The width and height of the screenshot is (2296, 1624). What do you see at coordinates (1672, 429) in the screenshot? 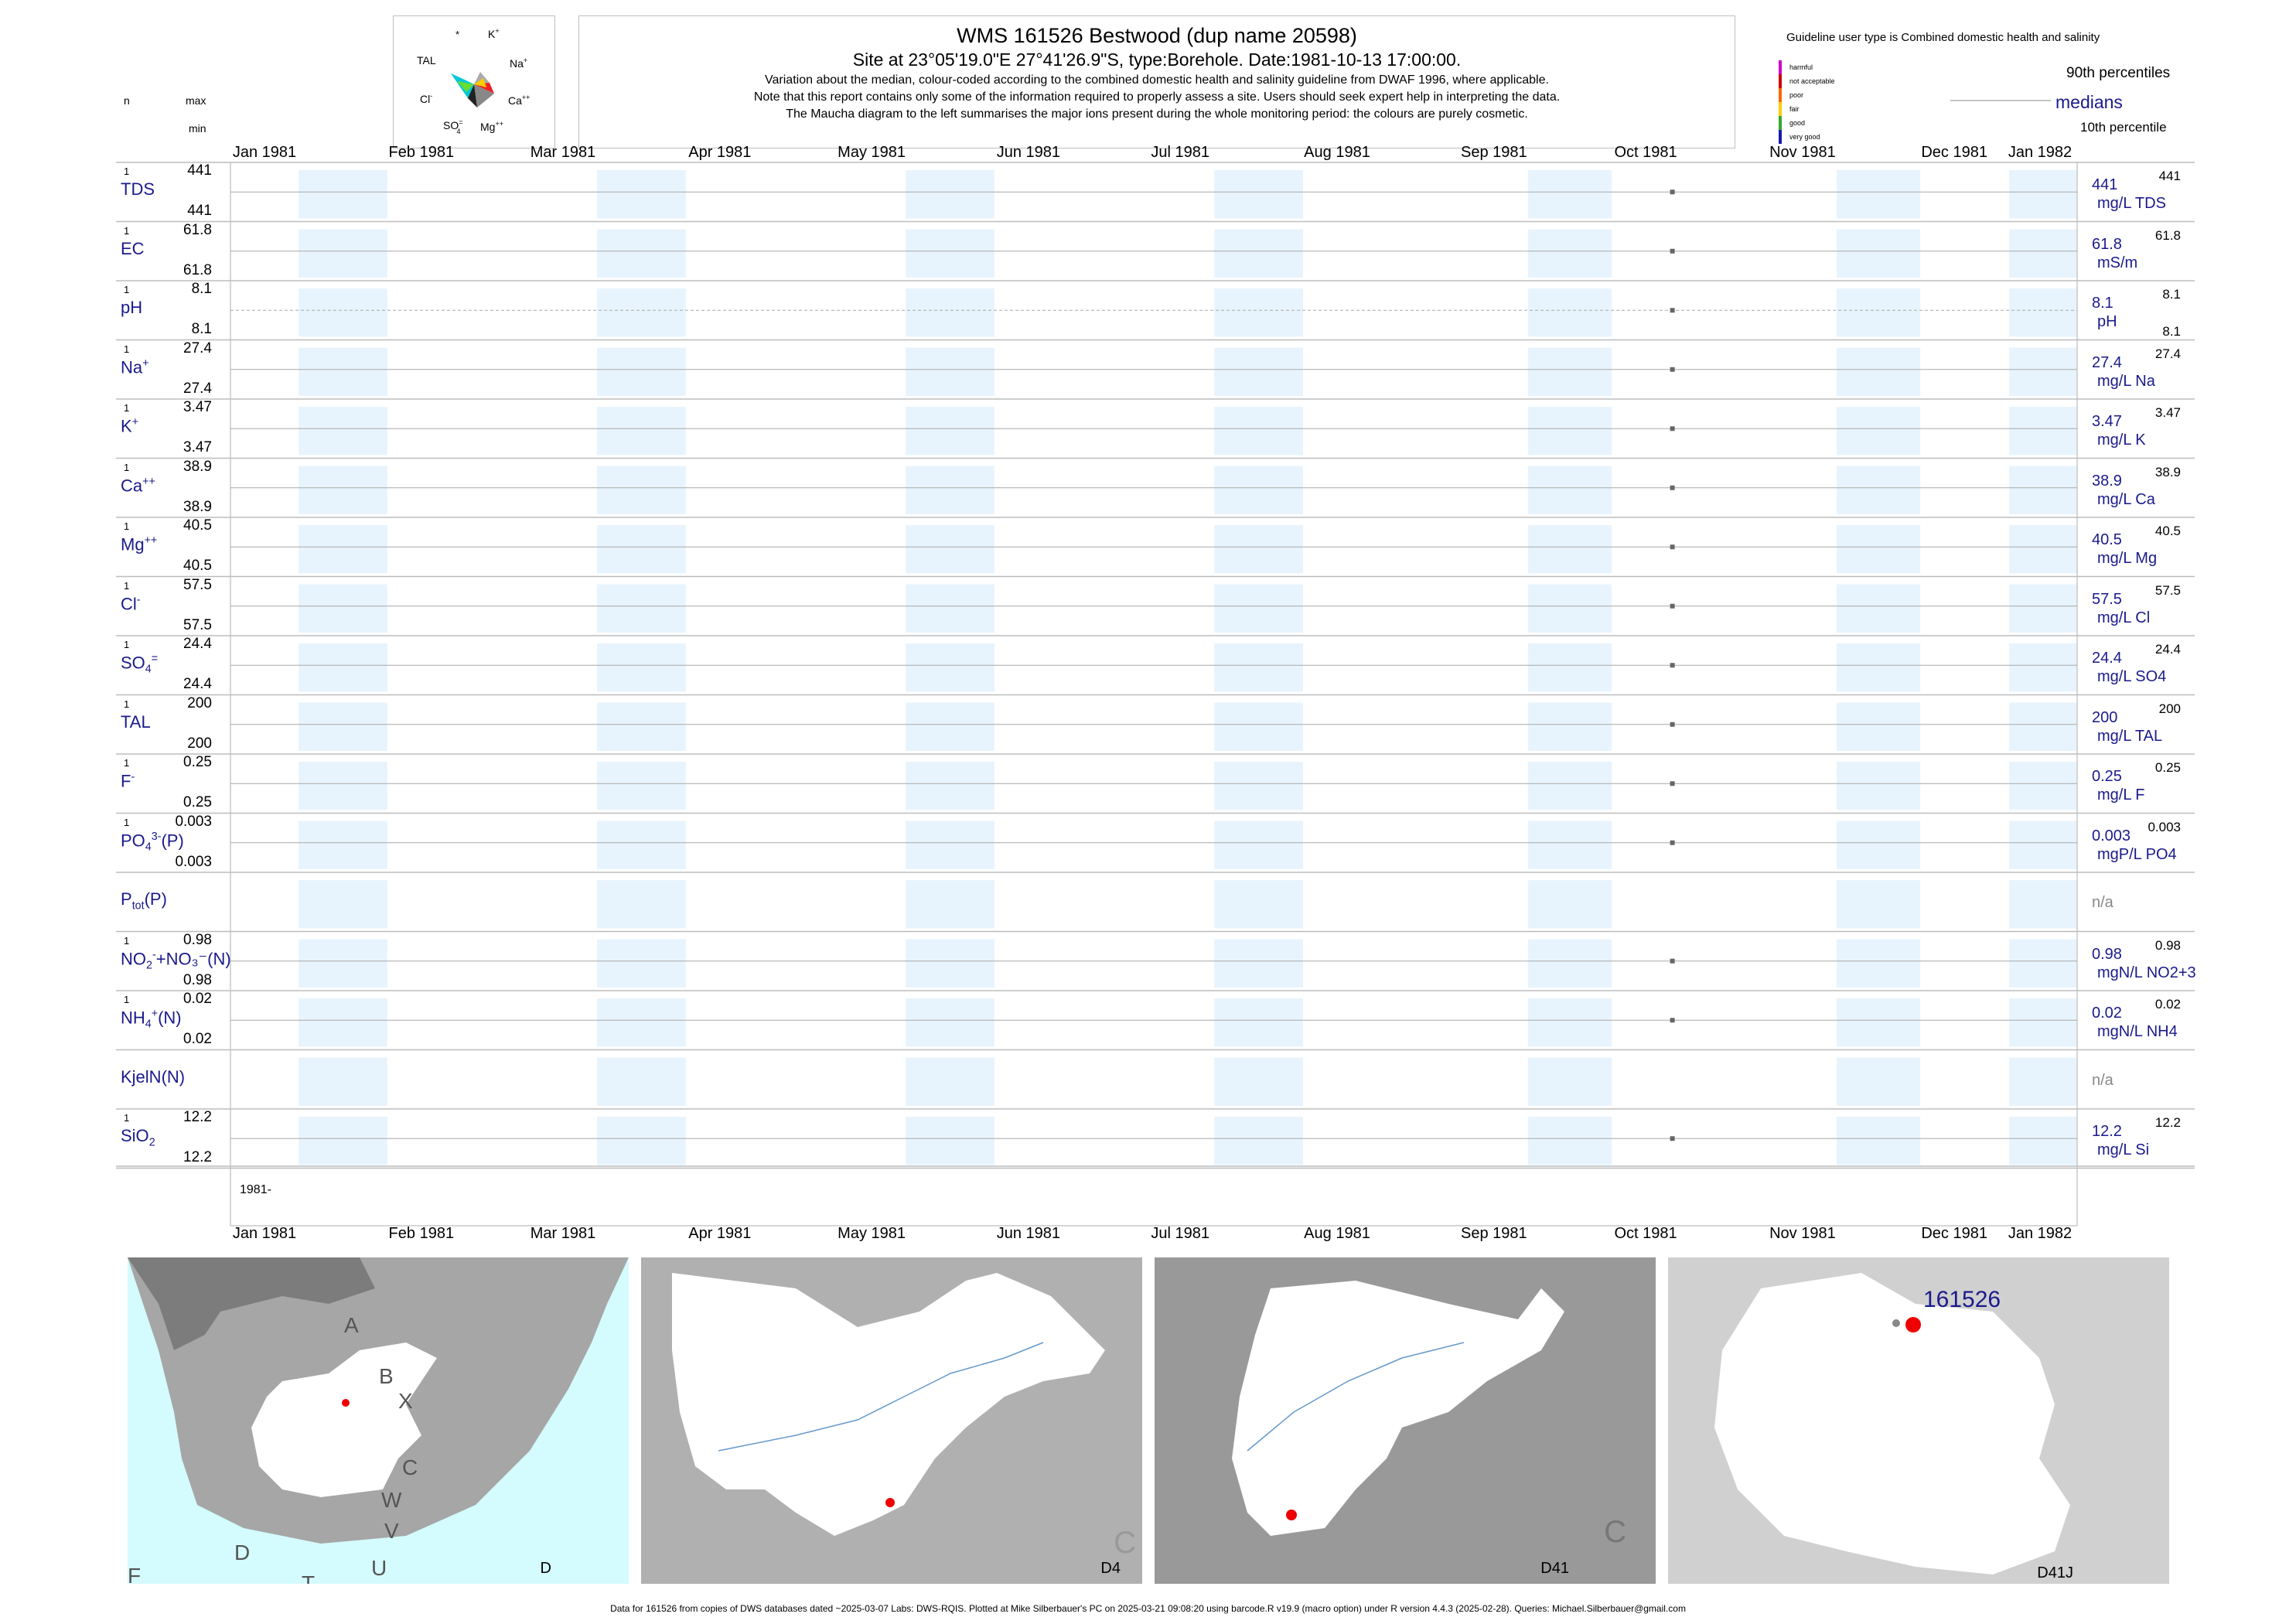
I see `sample-point-k` at bounding box center [1672, 429].